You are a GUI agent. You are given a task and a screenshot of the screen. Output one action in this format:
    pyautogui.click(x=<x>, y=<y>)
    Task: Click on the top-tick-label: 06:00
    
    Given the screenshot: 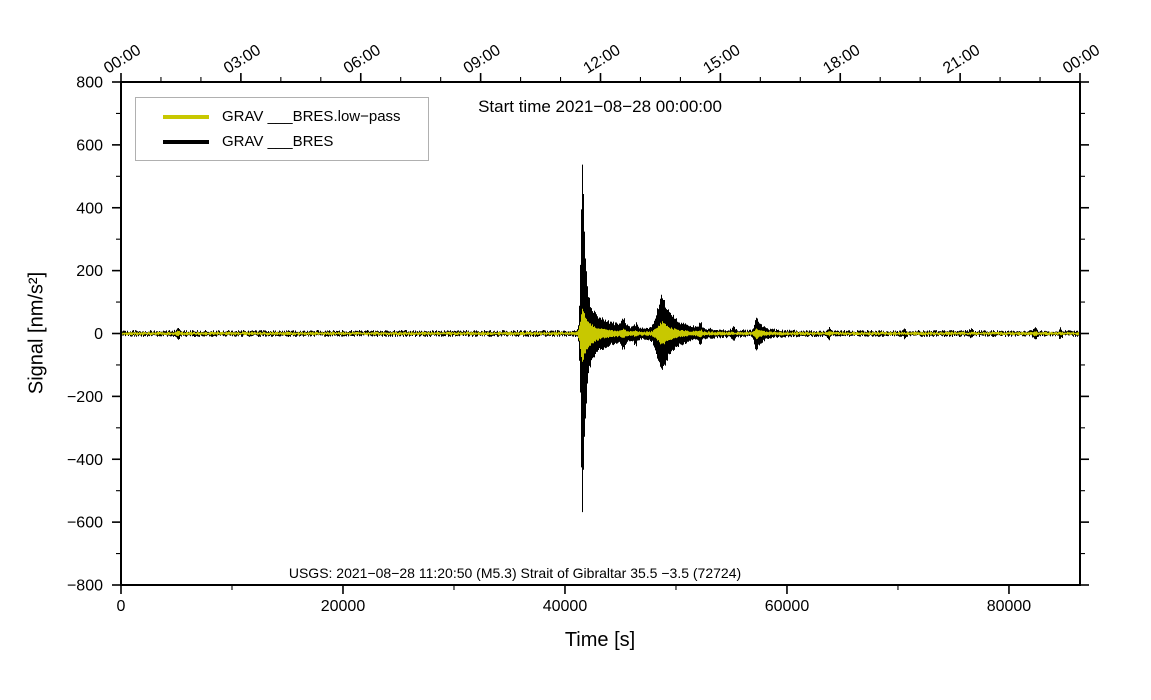 What is the action you would take?
    pyautogui.click(x=362, y=60)
    